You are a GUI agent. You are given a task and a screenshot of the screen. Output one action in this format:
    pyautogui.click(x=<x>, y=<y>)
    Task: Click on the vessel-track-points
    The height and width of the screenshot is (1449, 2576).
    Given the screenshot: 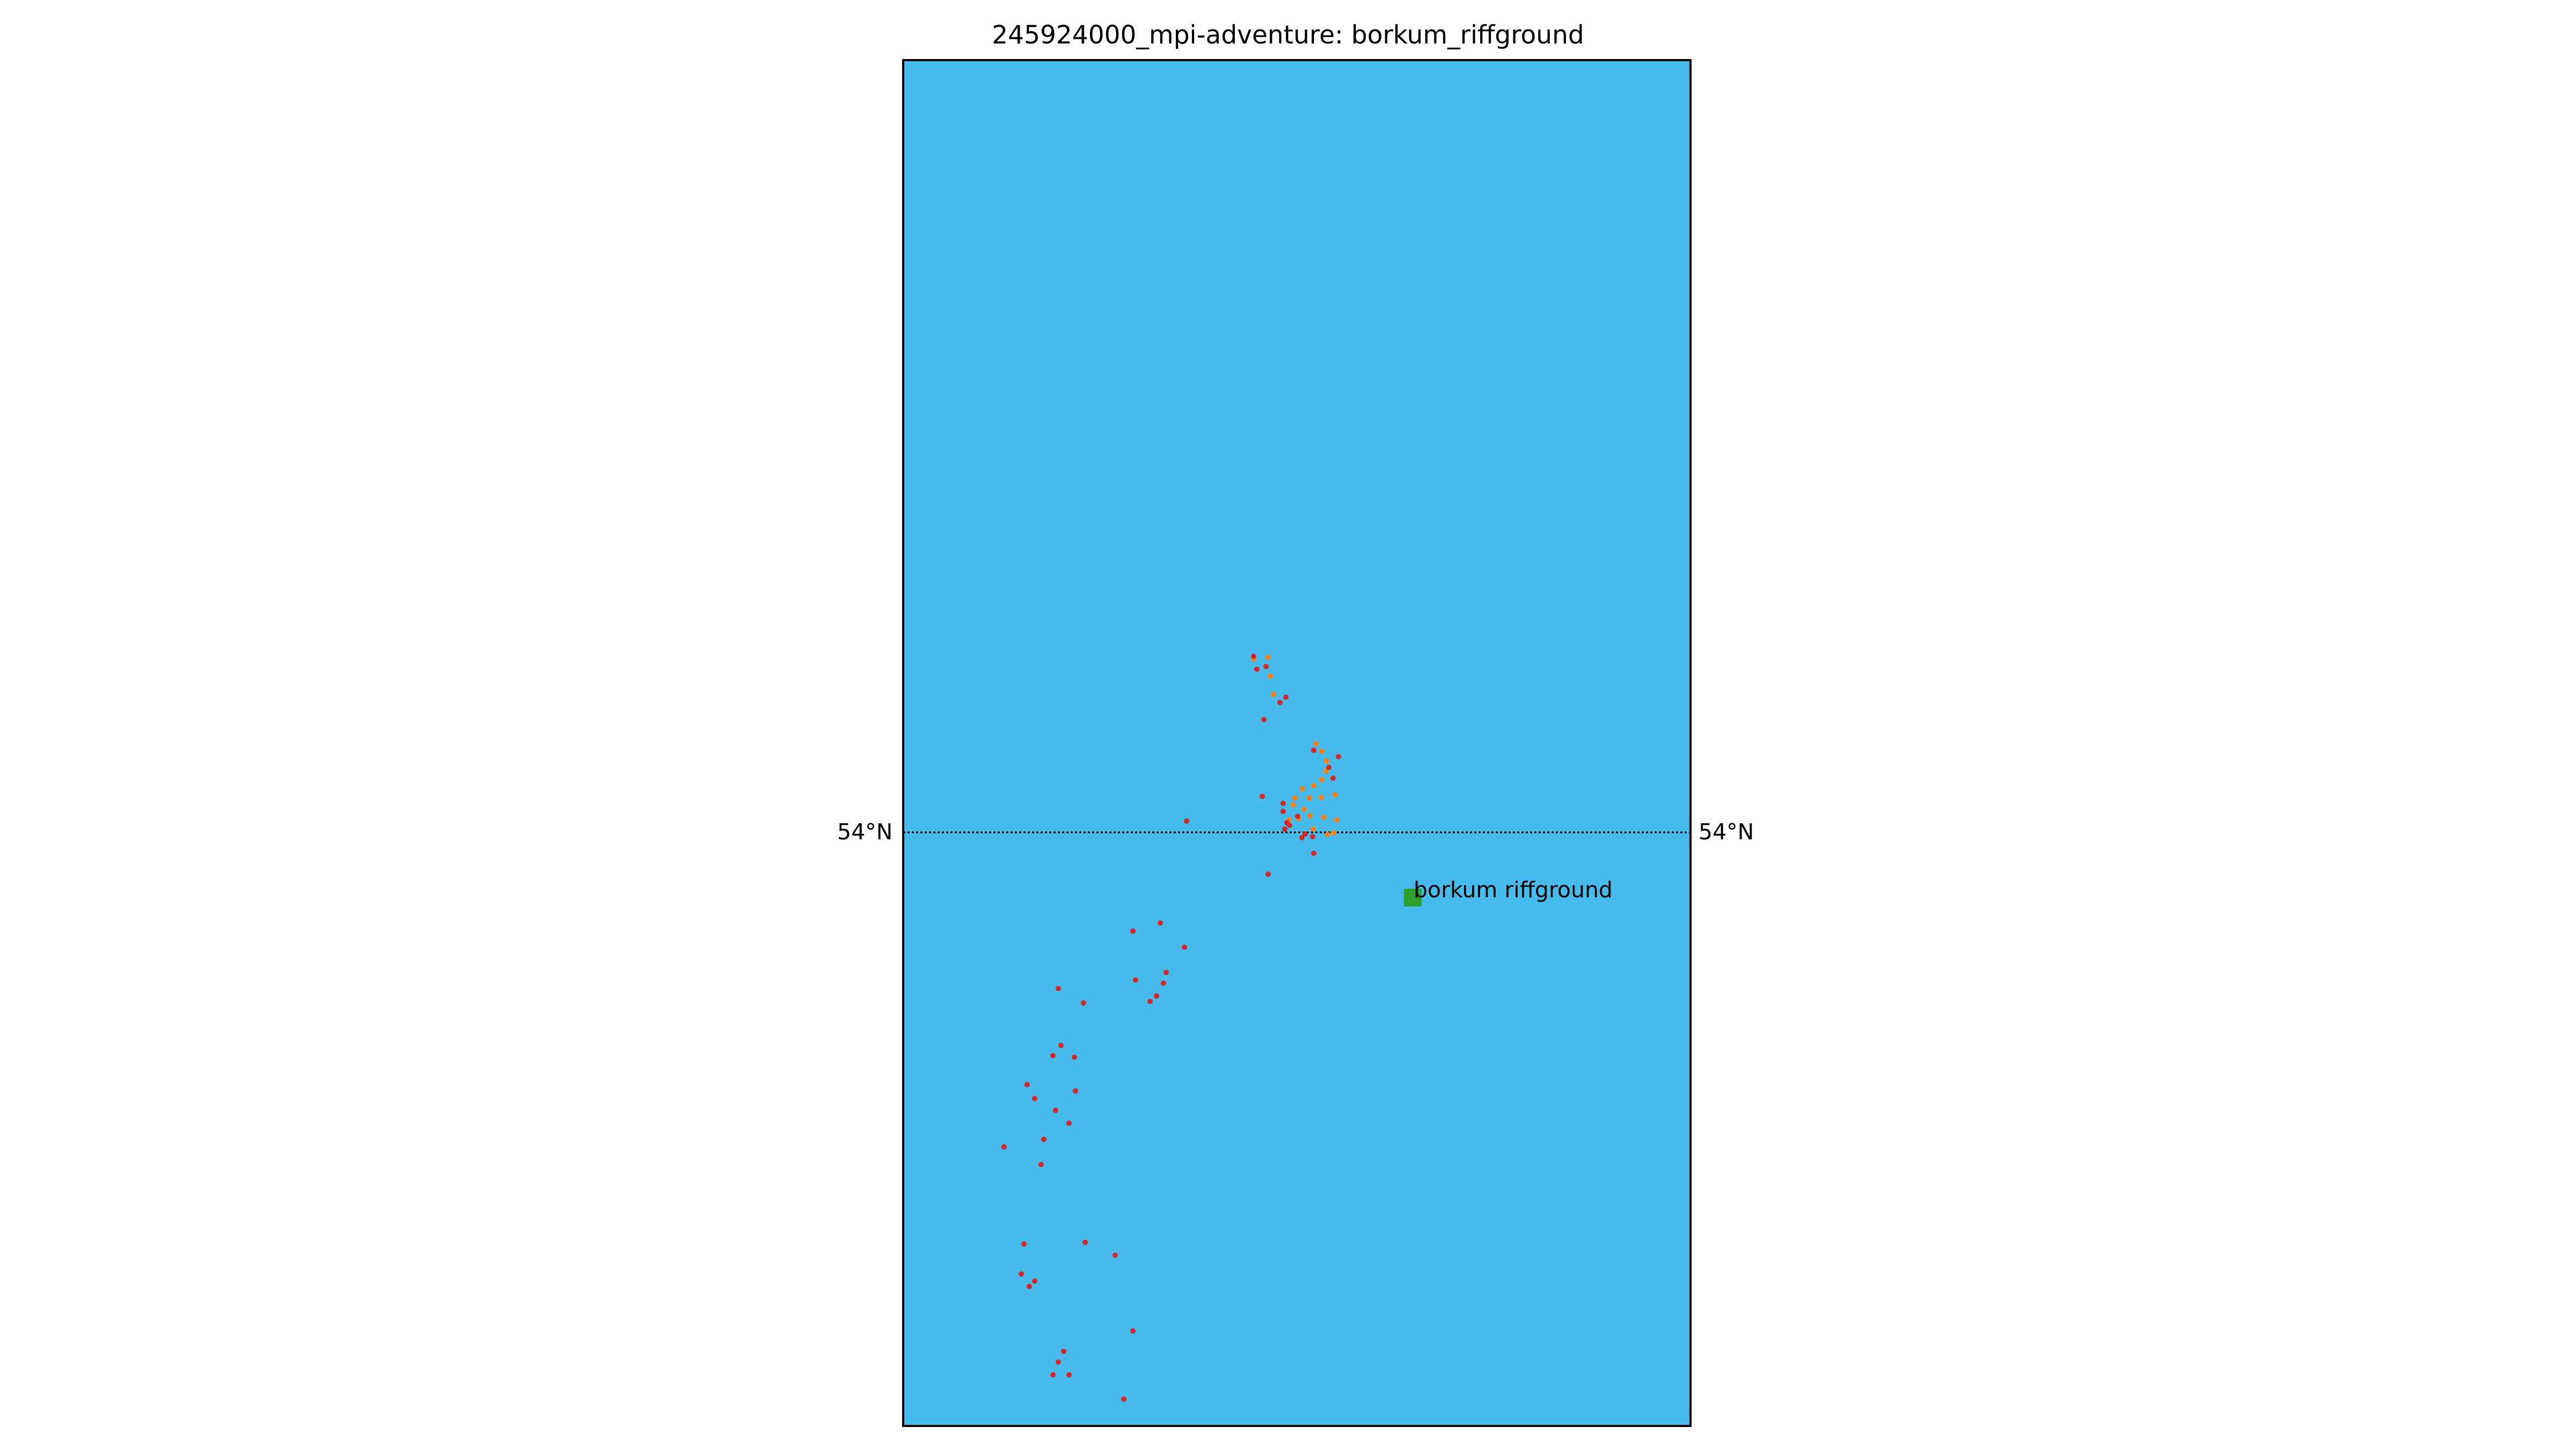 What is the action you would take?
    pyautogui.click(x=1171, y=1028)
    